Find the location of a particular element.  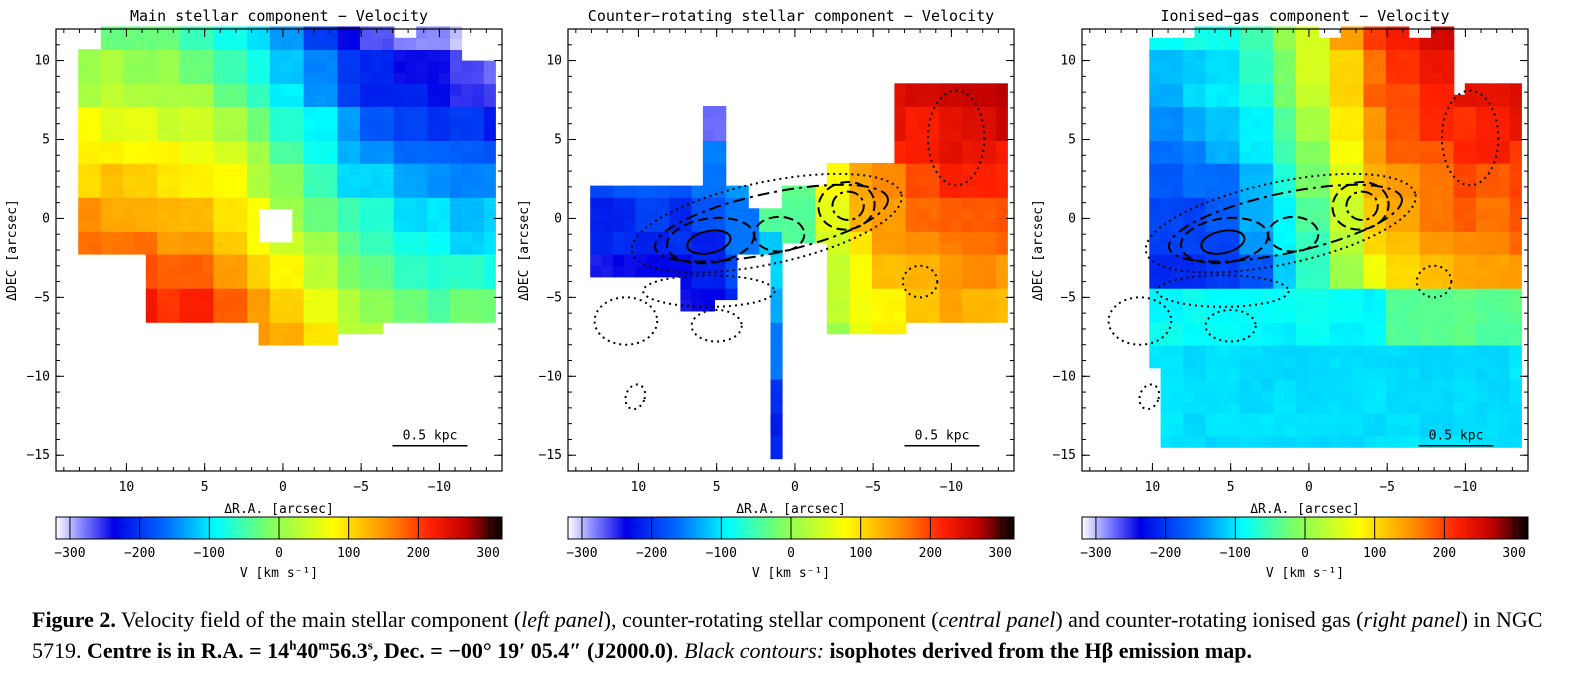

y-tick-label: 10 is located at coordinates (554, 61).